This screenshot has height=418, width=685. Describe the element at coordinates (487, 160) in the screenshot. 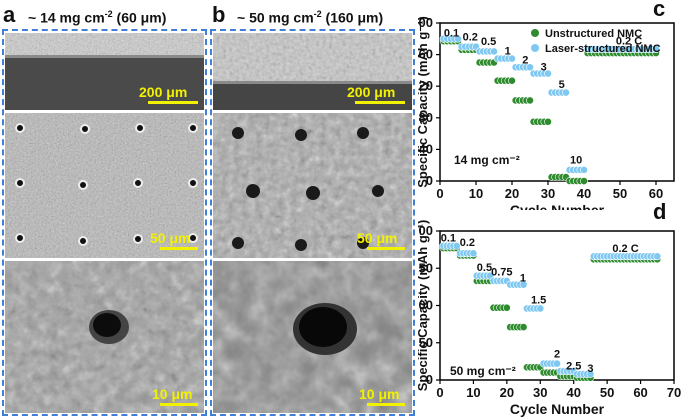

I see `loading-annotation: 14 mg cm⁻²` at that location.